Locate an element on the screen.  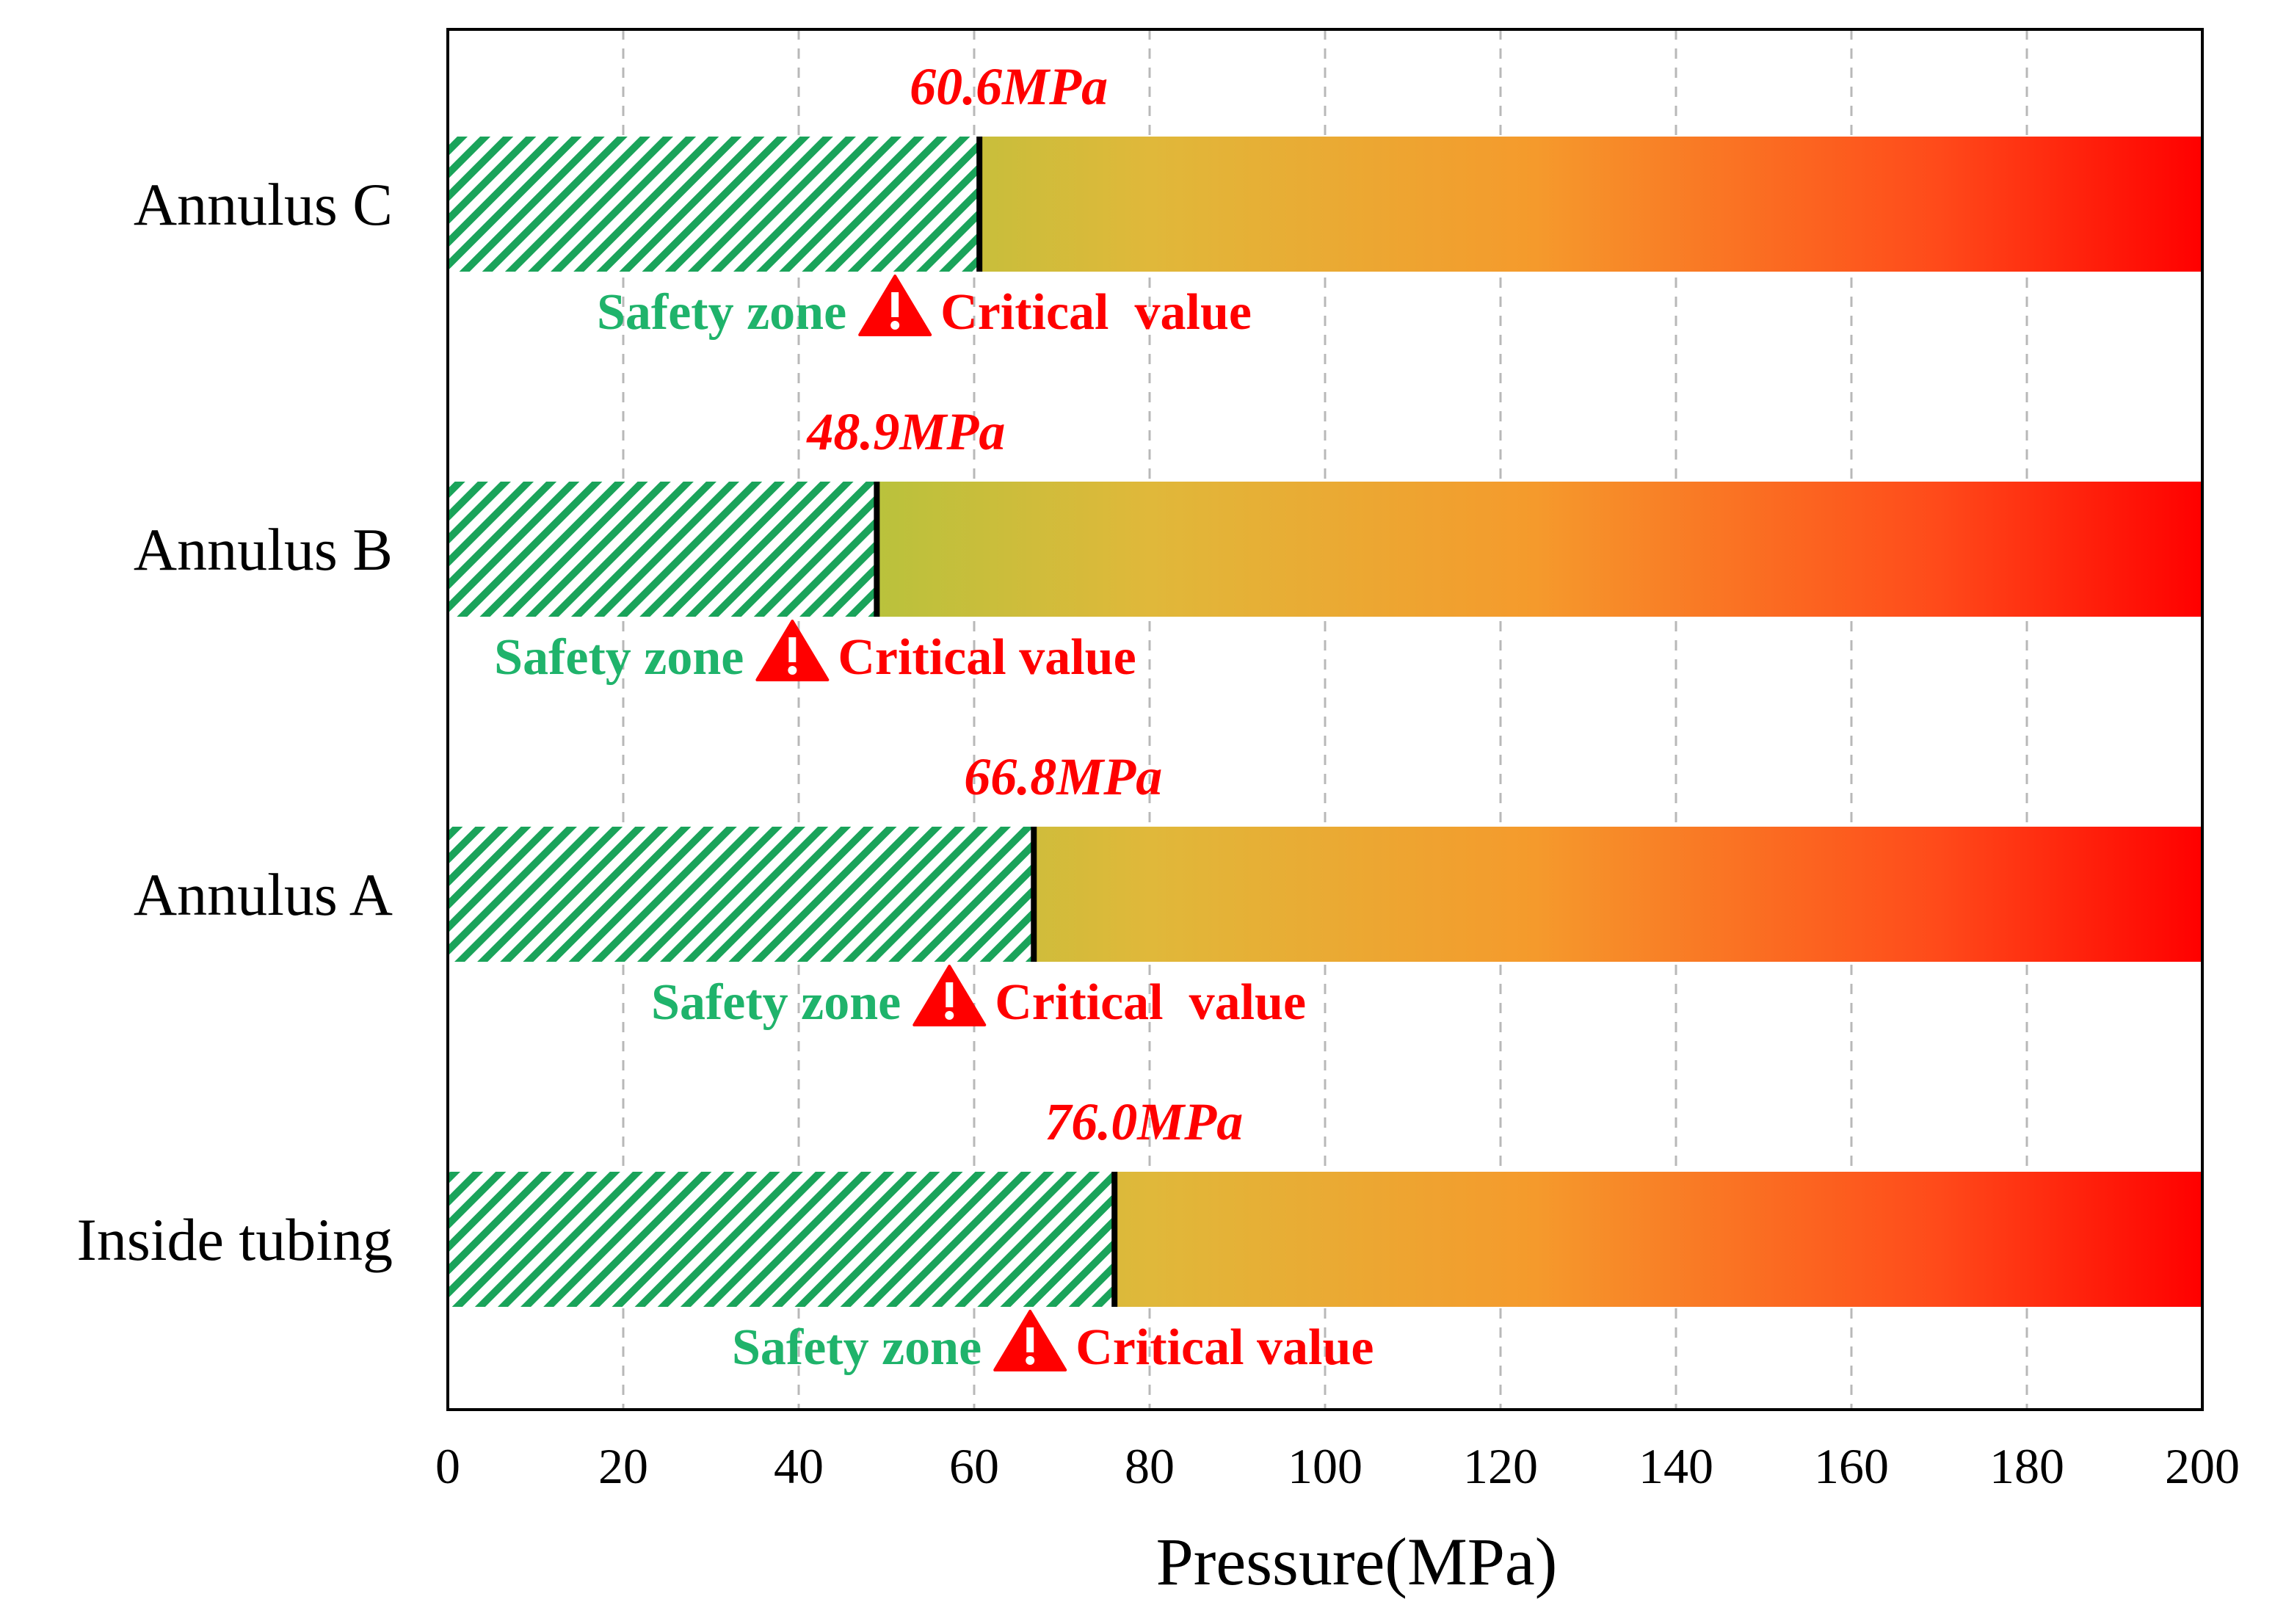
warning-dot-inside-tubing is located at coordinates (1030, 1360).